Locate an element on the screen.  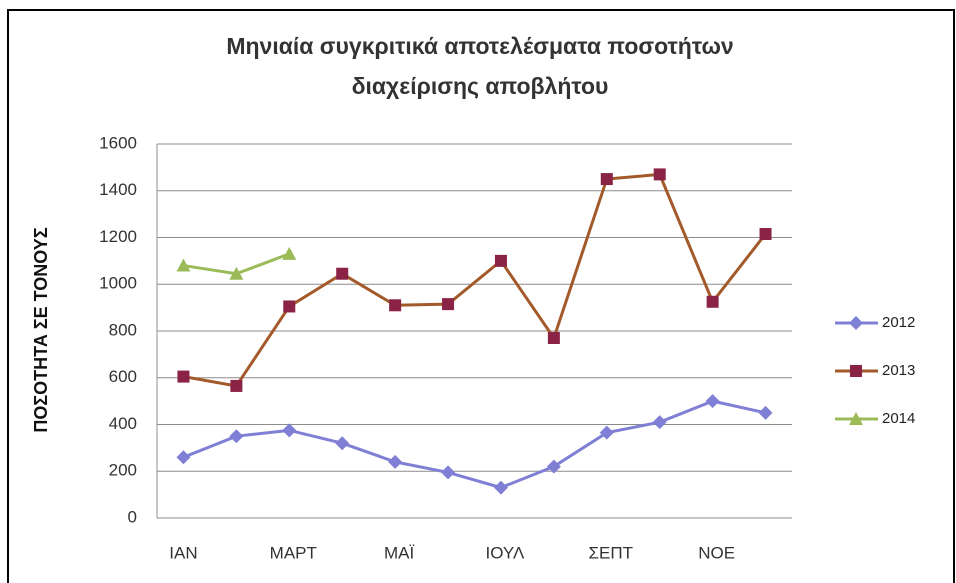
x-tick-label: ΣΕΠΤ is located at coordinates (611, 552).